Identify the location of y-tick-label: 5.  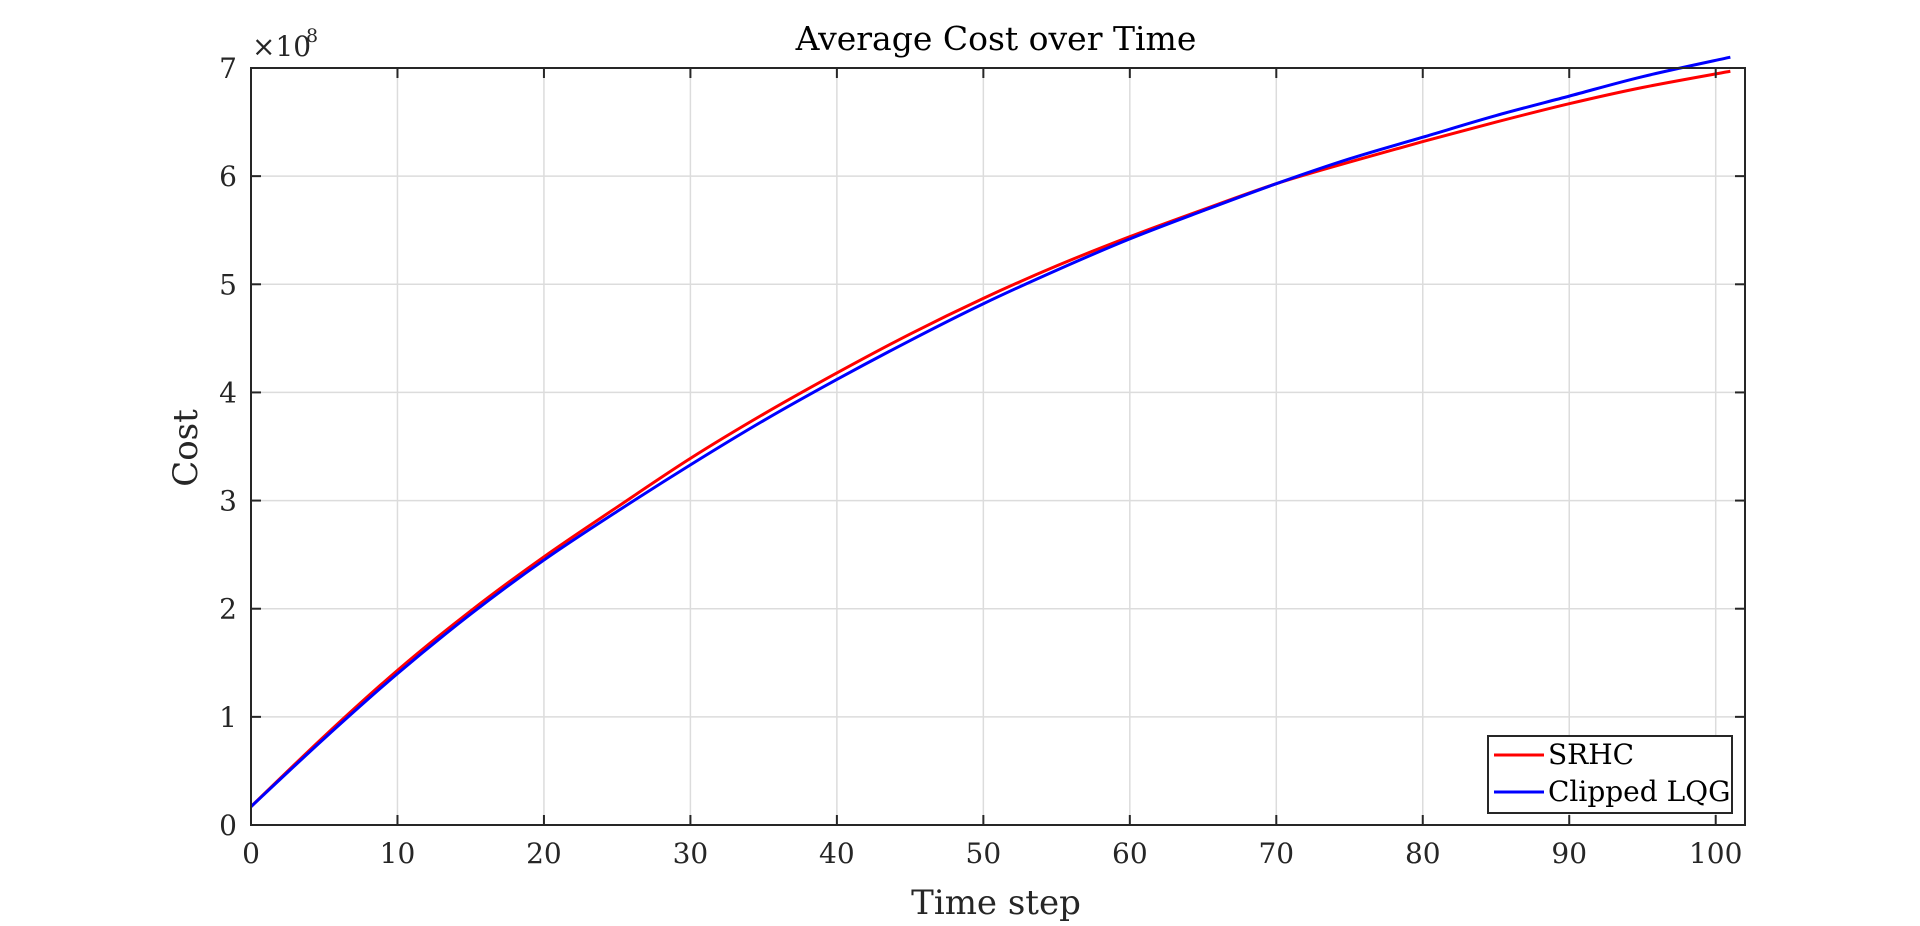
(228, 284).